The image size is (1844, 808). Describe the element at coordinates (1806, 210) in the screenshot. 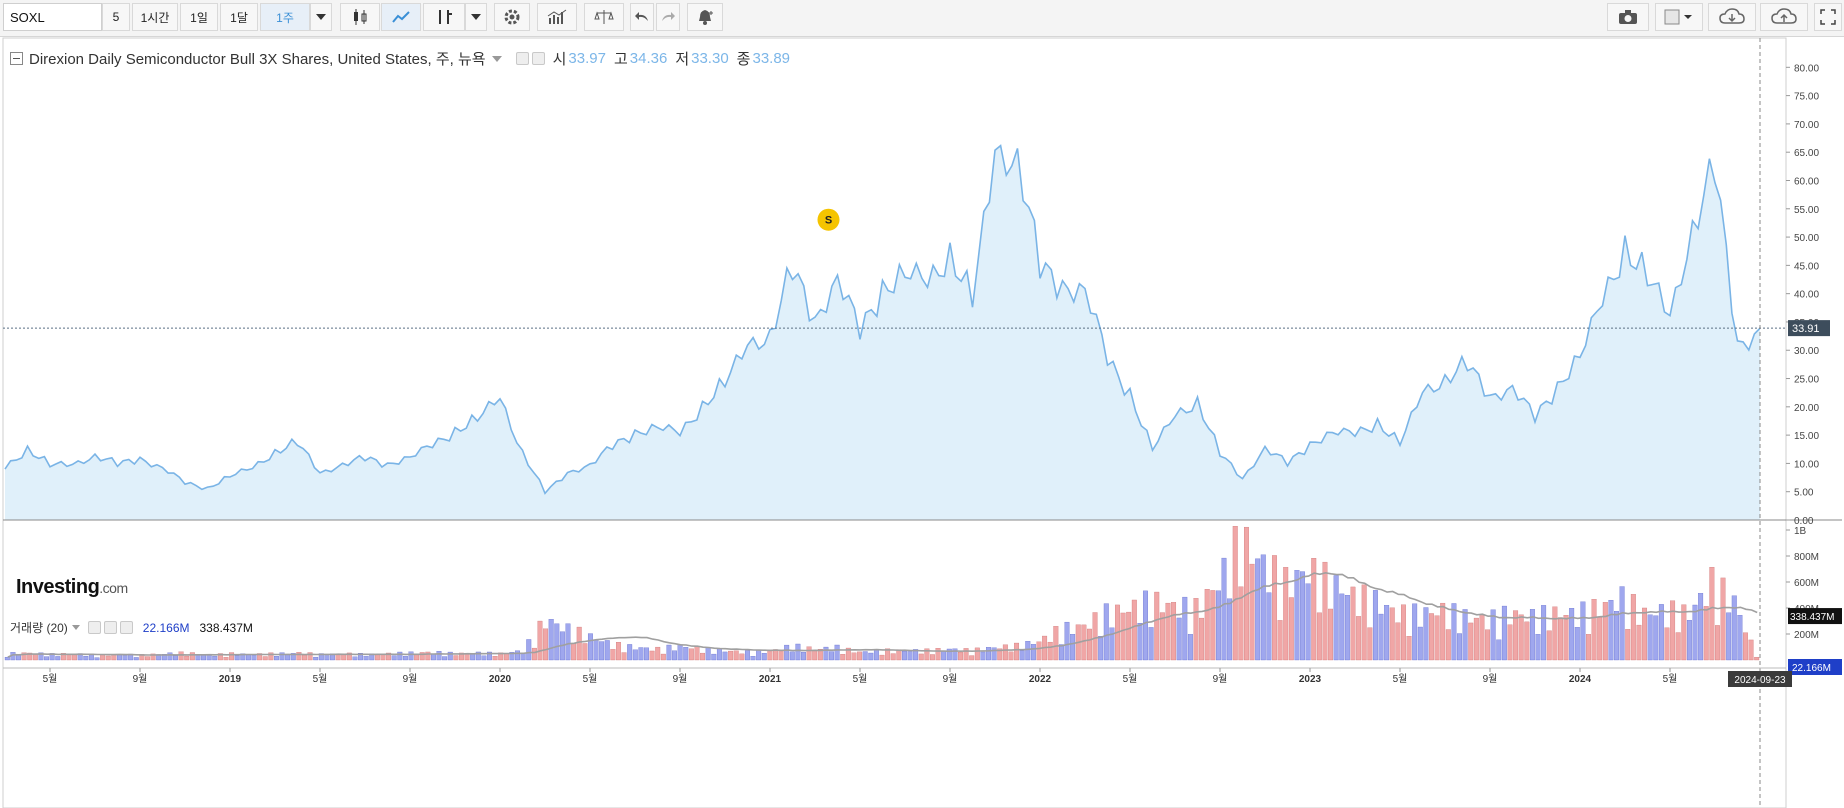

I see `price-tick-label: 55.00` at that location.